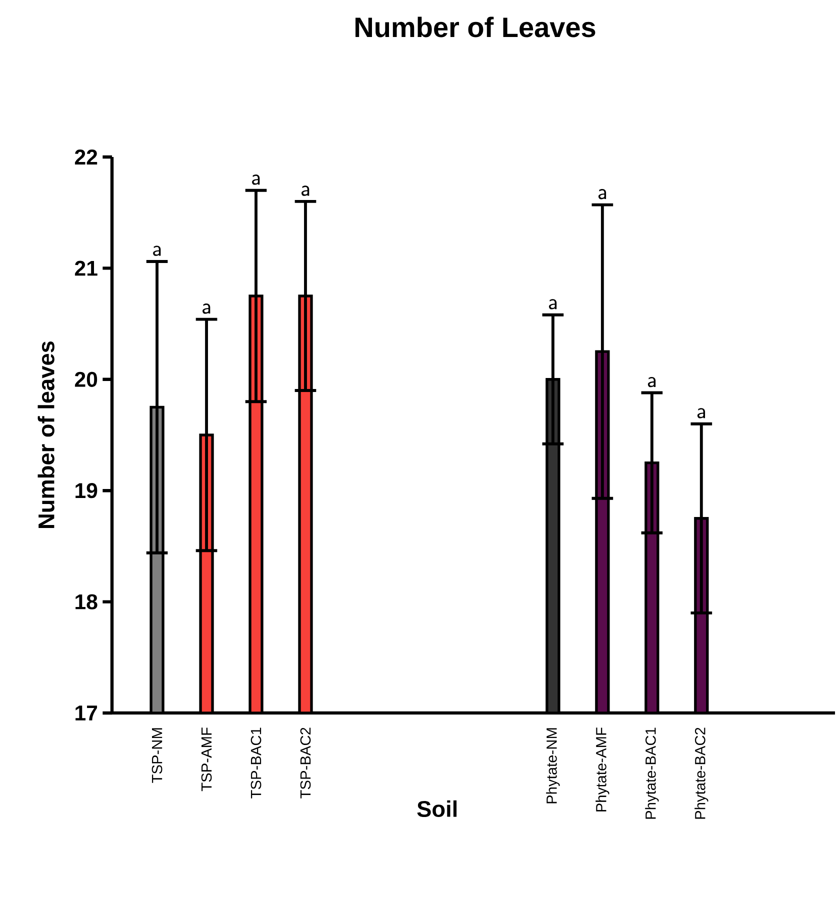  I want to click on x-tick-label: TSP-NM, so click(157, 755).